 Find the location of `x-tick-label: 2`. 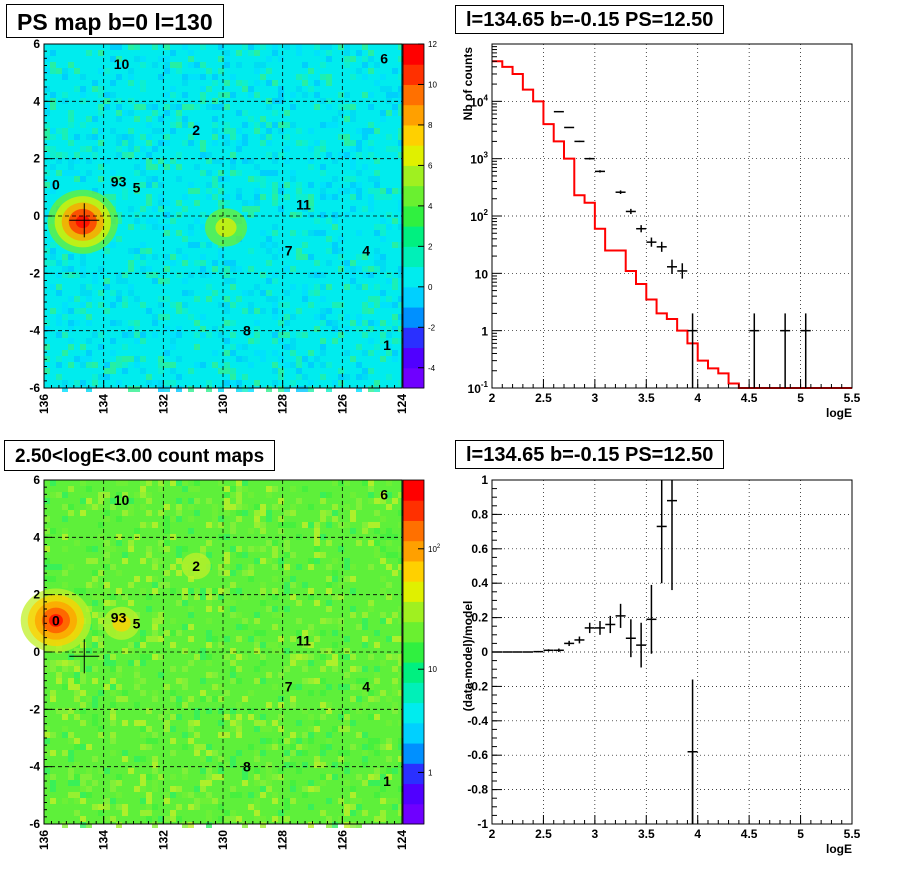

x-tick-label: 2 is located at coordinates (492, 834).